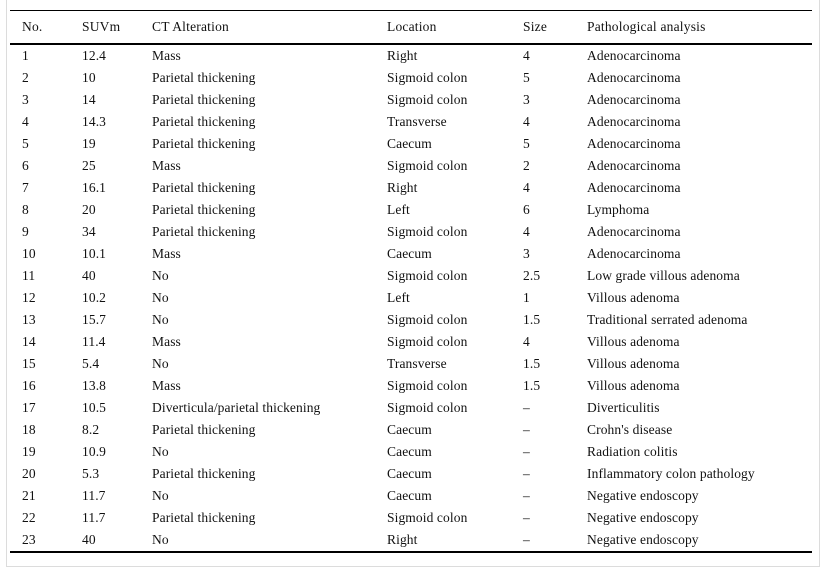 This screenshot has height=567, width=823. I want to click on cell-no: 13, so click(29, 319).